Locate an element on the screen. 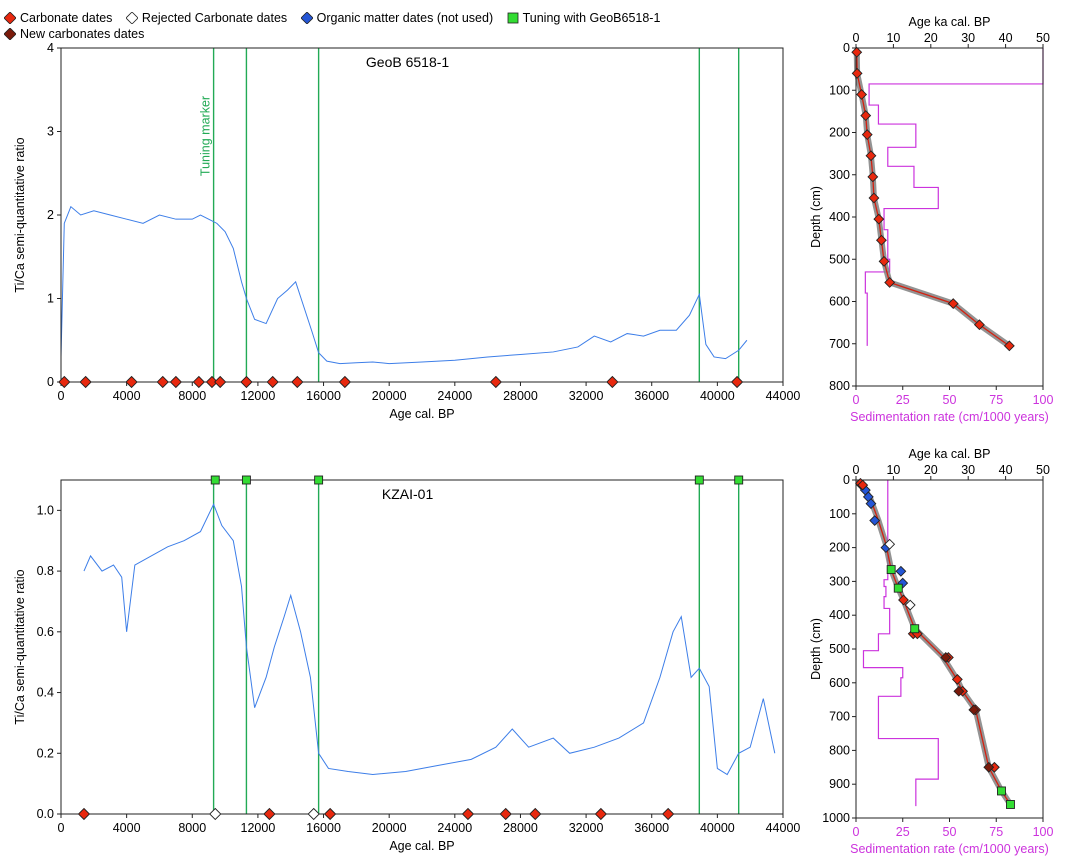 The width and height of the screenshot is (1075, 868). white-diamond-icon is located at coordinates (131, 18).